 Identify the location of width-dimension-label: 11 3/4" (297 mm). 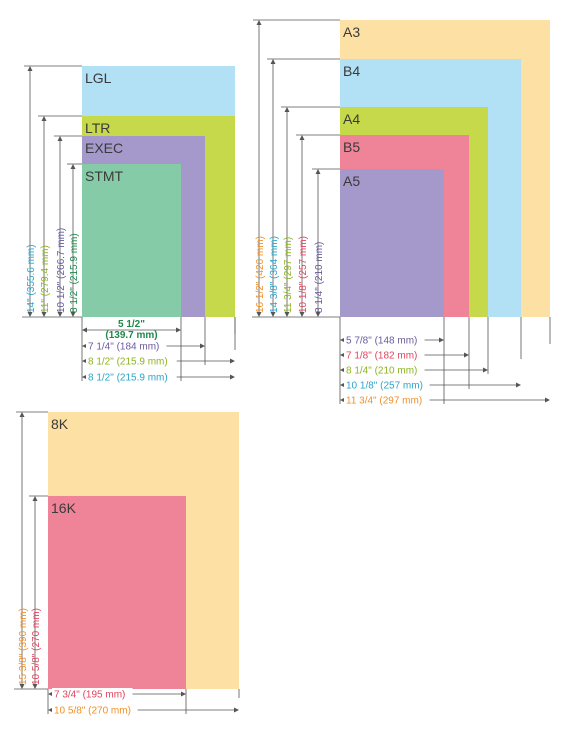
(384, 401).